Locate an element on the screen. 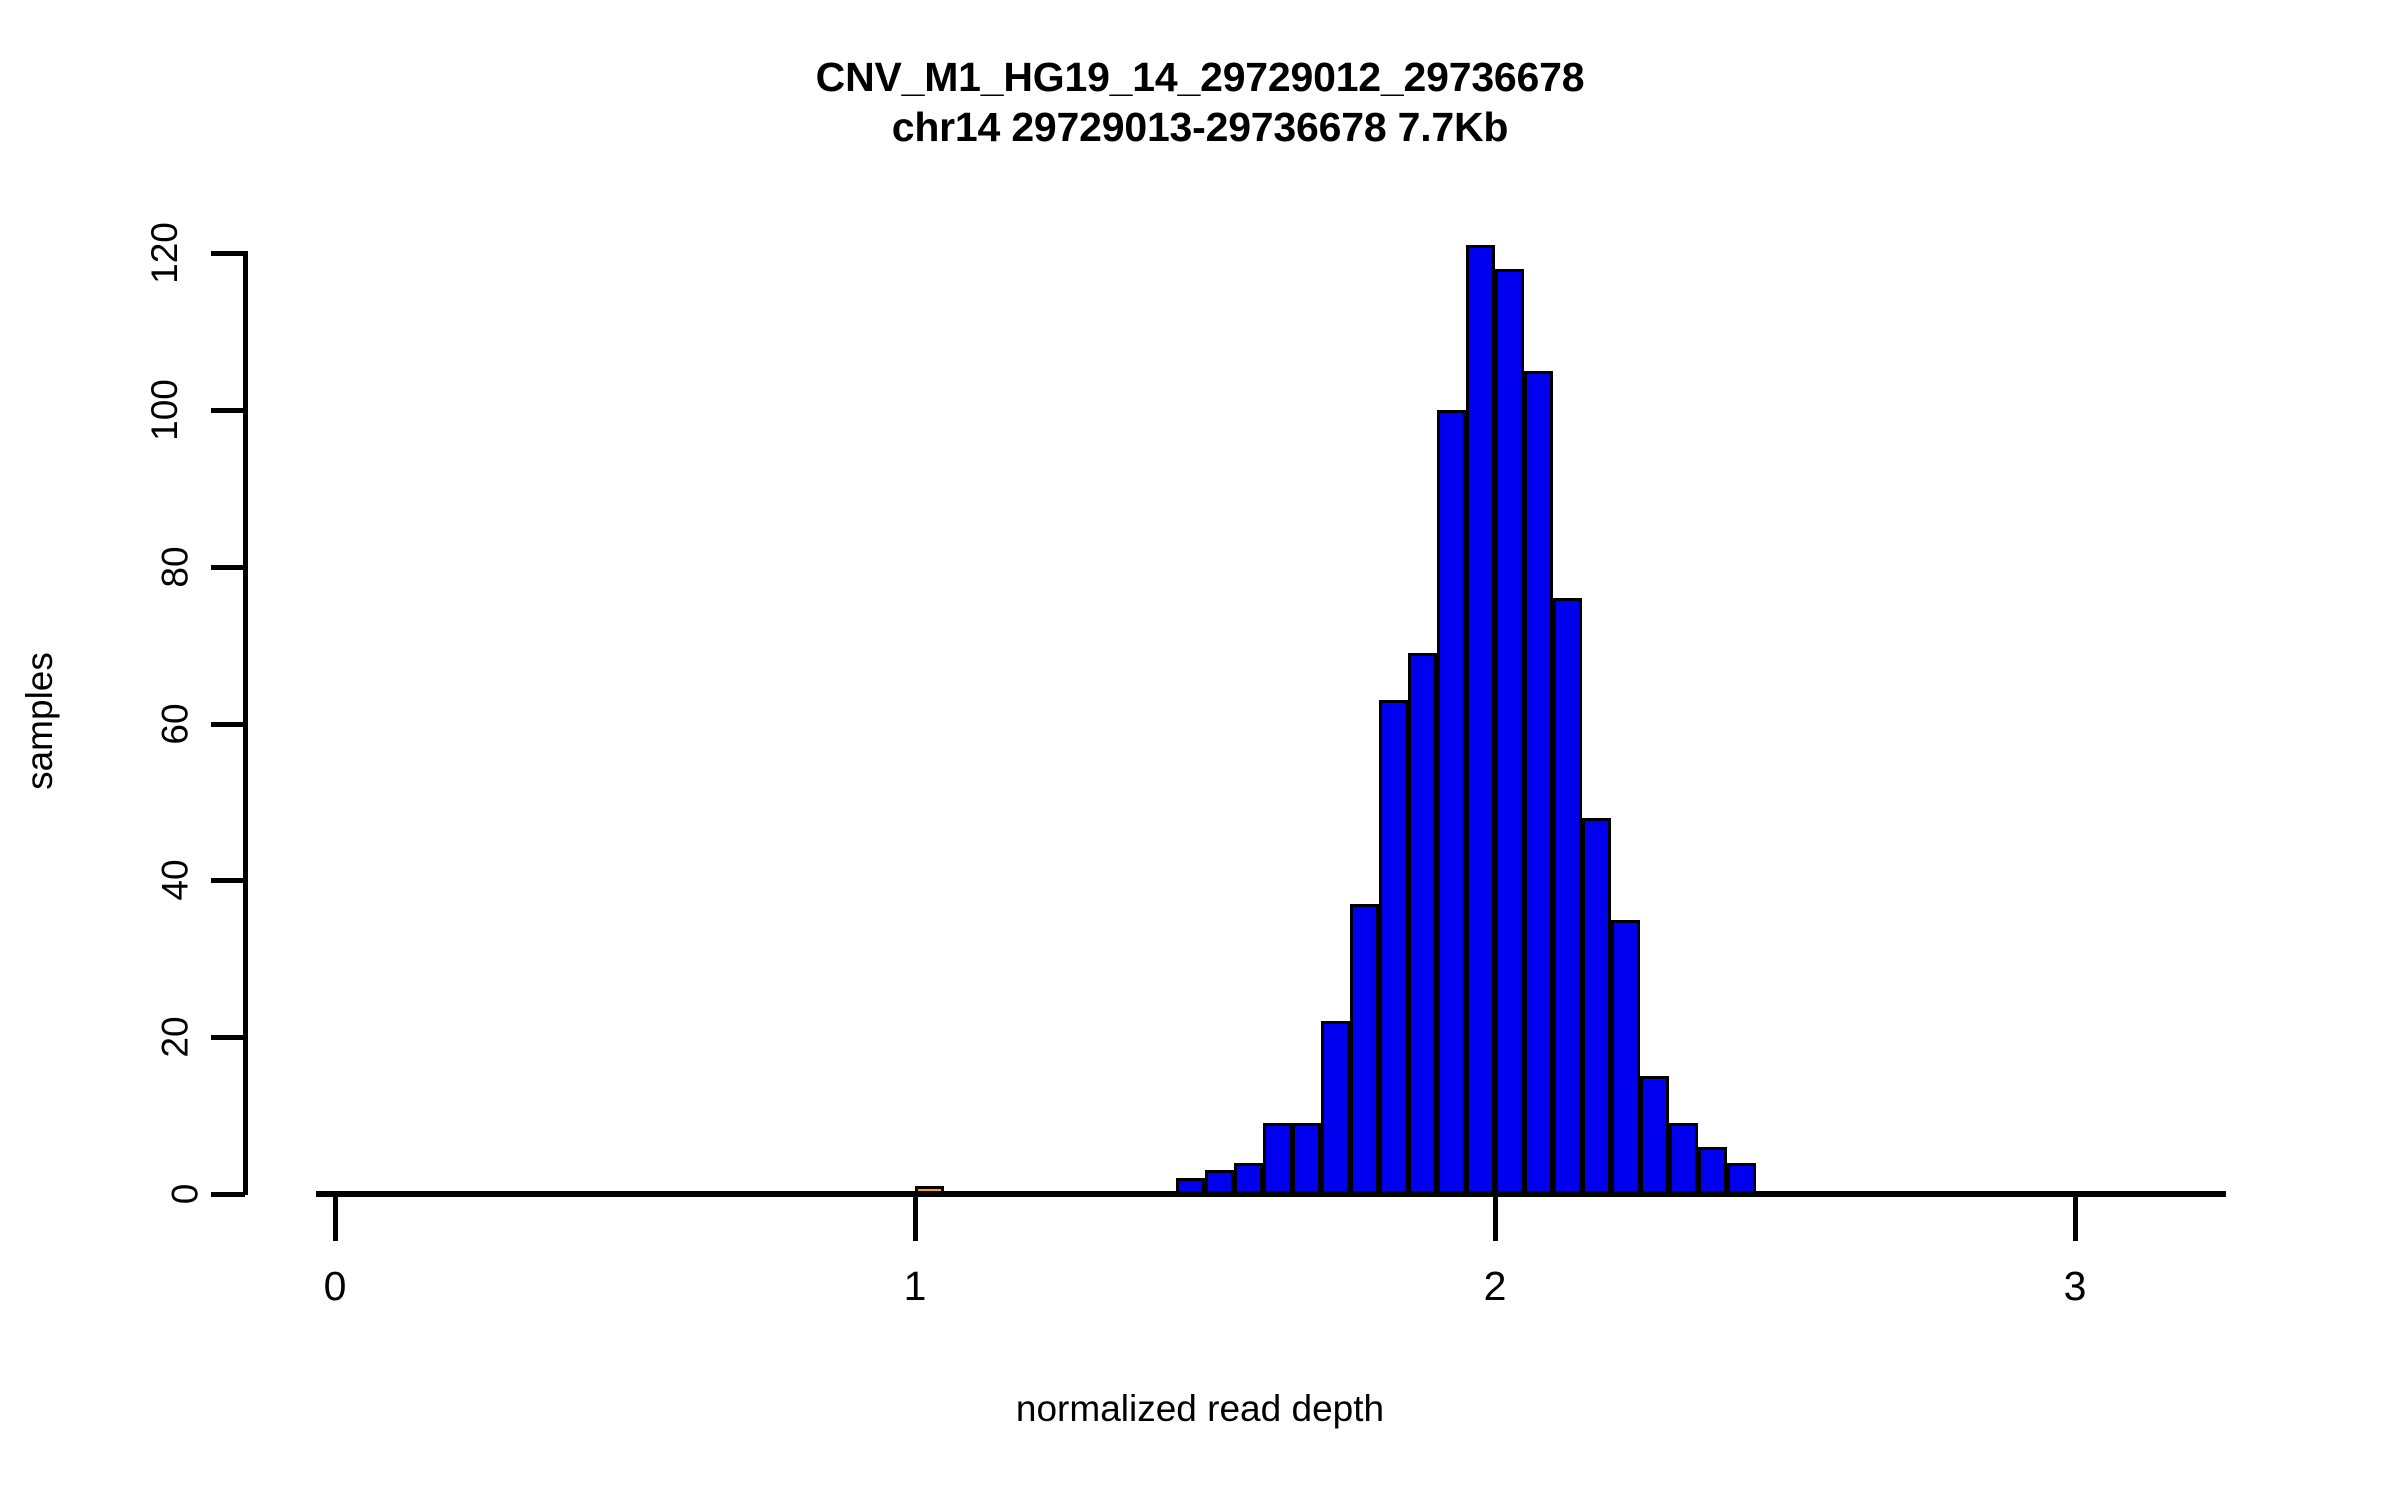  x-axis-tick-label: 1 is located at coordinates (915, 1286).